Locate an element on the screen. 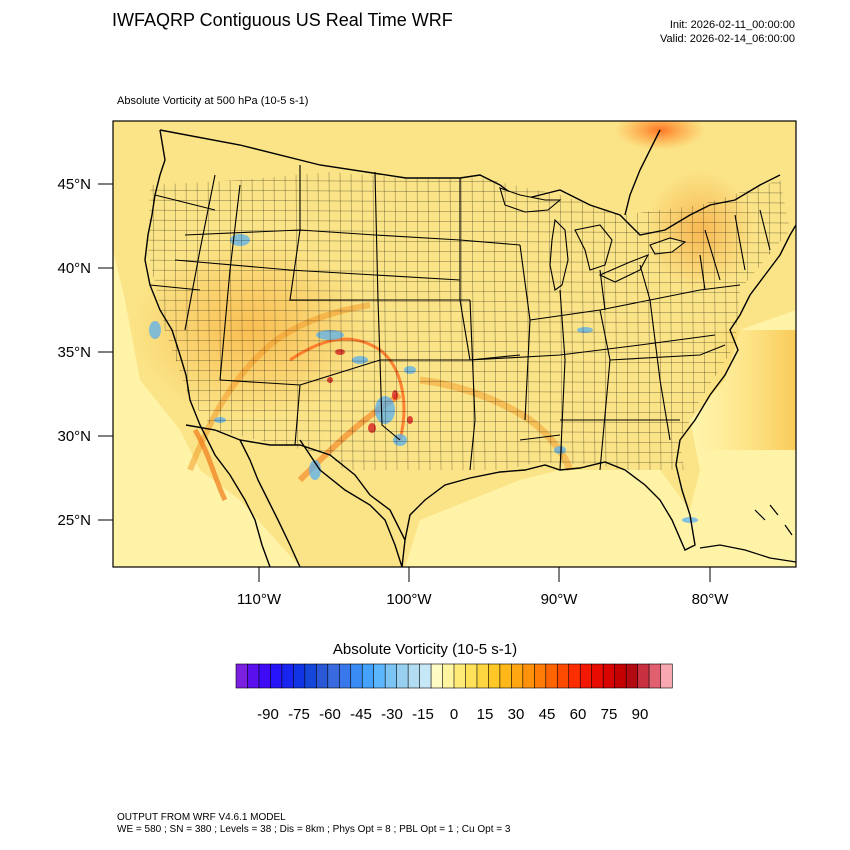  colorbar-tick-label: 90 is located at coordinates (640, 714).